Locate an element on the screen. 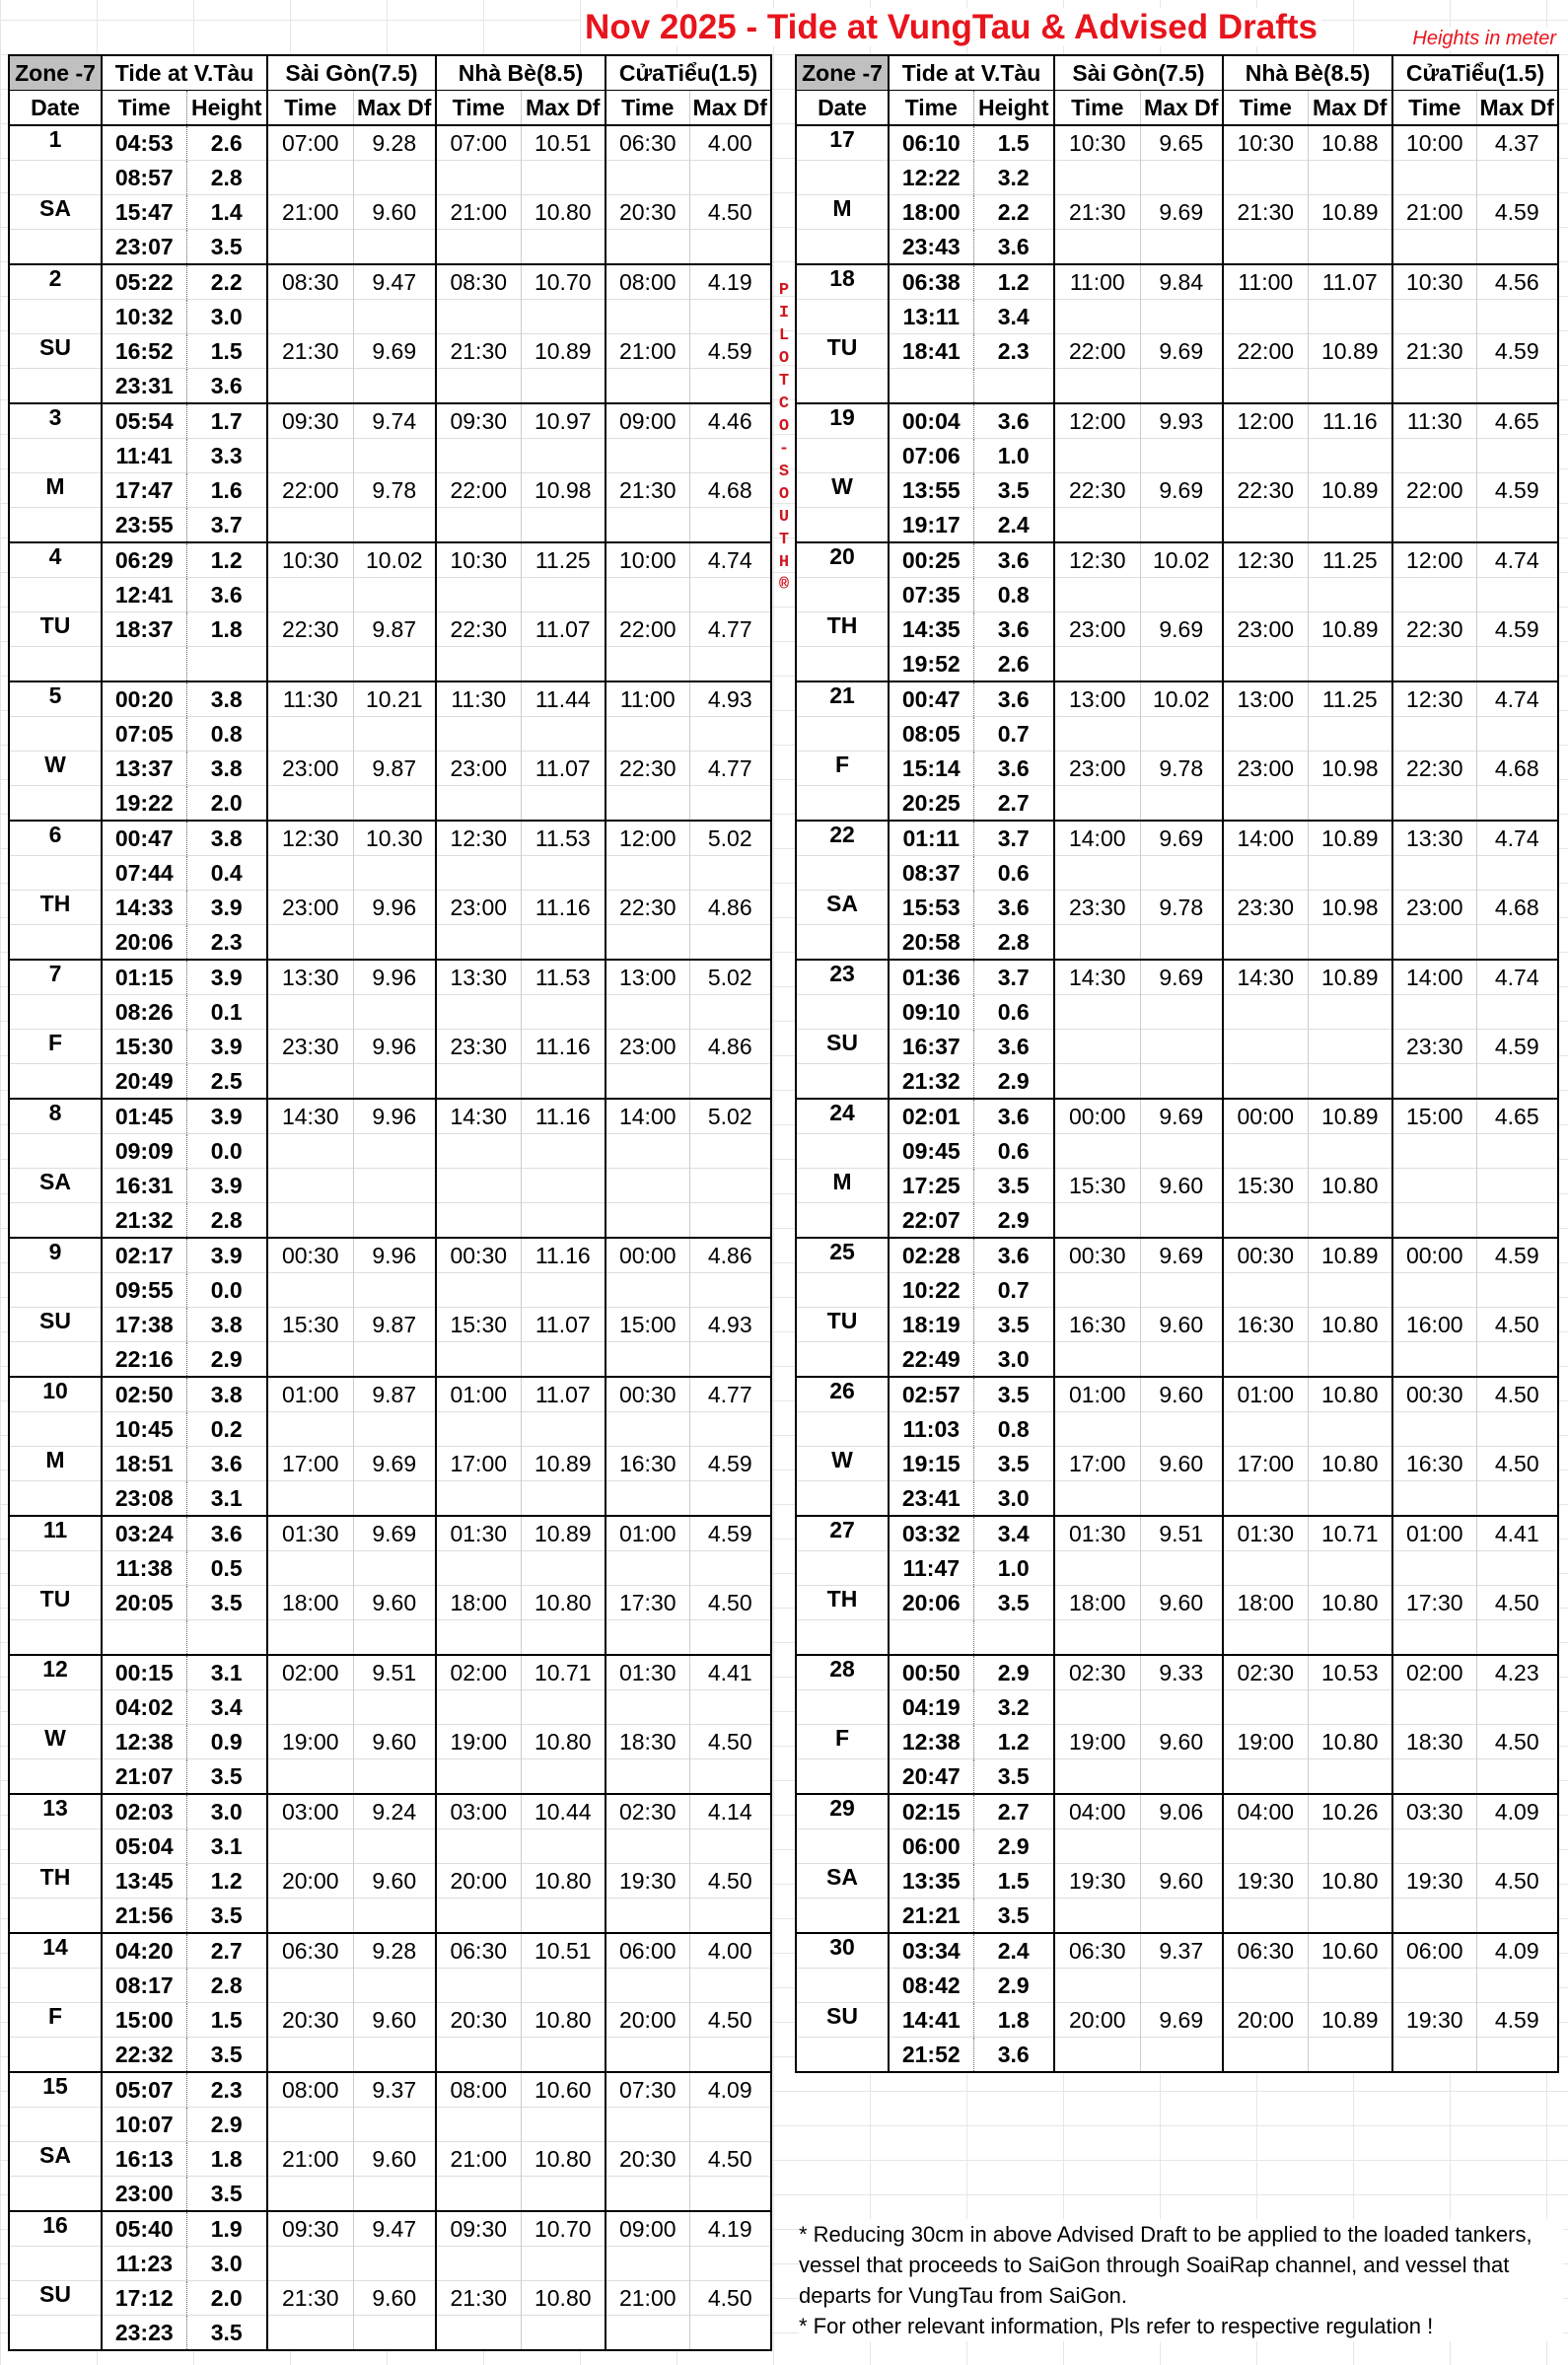  tide-height: 1.8 is located at coordinates (226, 629).